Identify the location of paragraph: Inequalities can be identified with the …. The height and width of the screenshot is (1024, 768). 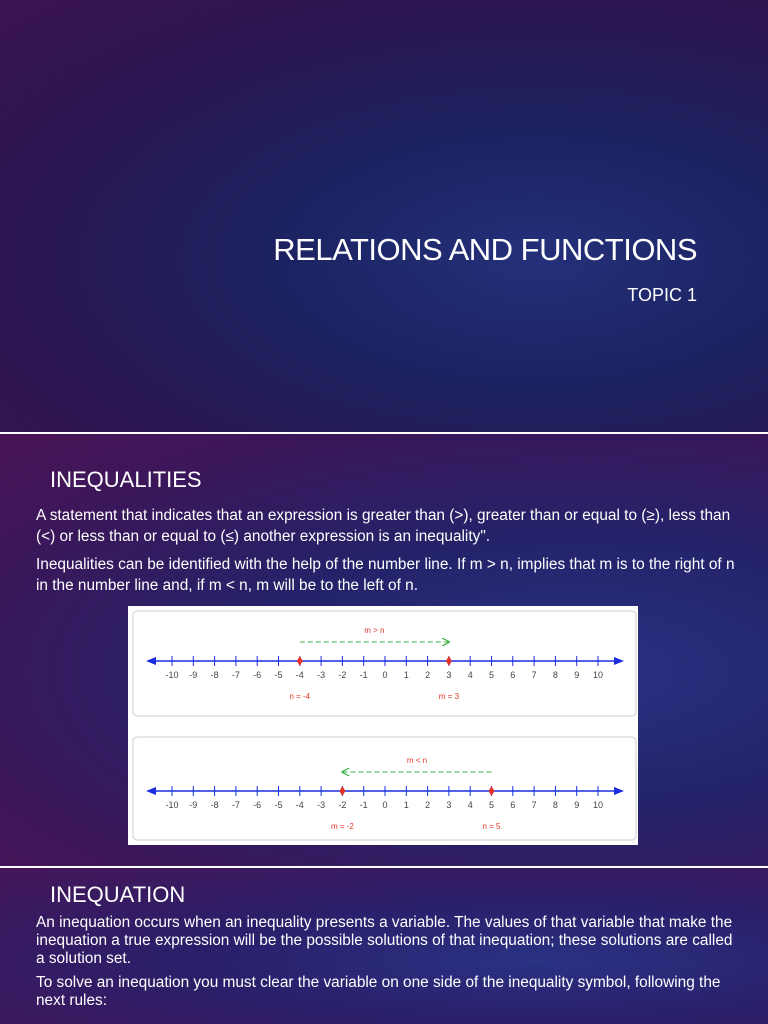
(385, 575).